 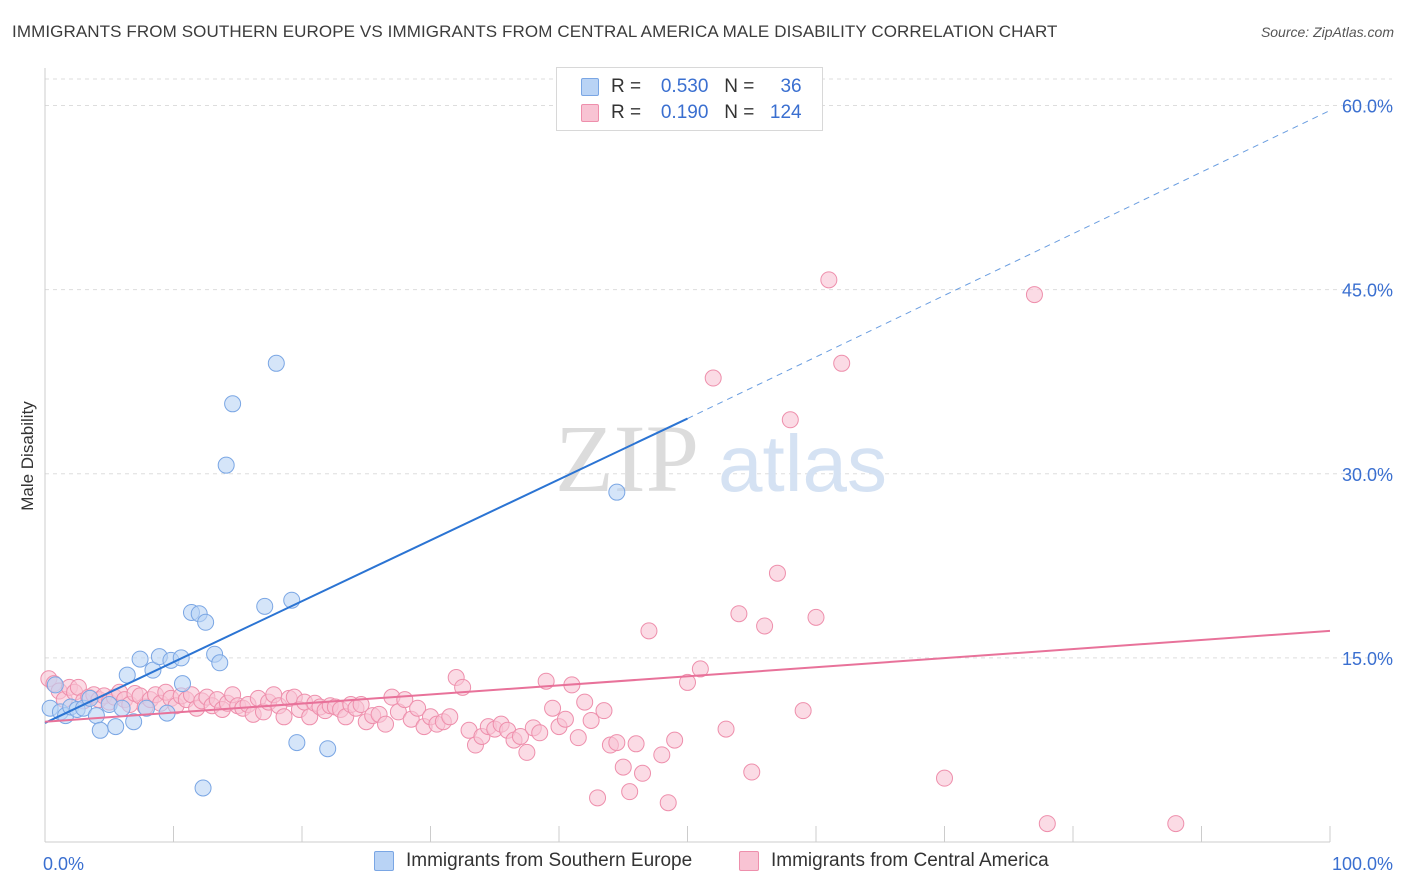 I want to click on x-tick-label-min: 0.0%, so click(x=63, y=864).